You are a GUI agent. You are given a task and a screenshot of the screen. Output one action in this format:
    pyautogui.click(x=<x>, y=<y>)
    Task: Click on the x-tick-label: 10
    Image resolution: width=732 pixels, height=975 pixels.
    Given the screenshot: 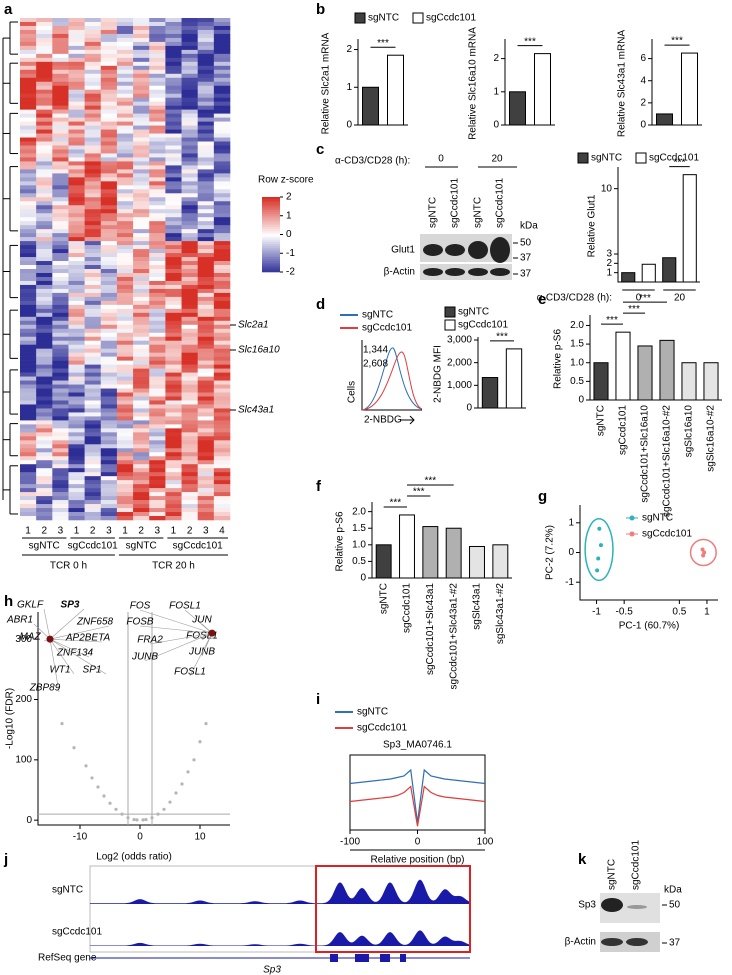 What is the action you would take?
    pyautogui.click(x=200, y=837)
    